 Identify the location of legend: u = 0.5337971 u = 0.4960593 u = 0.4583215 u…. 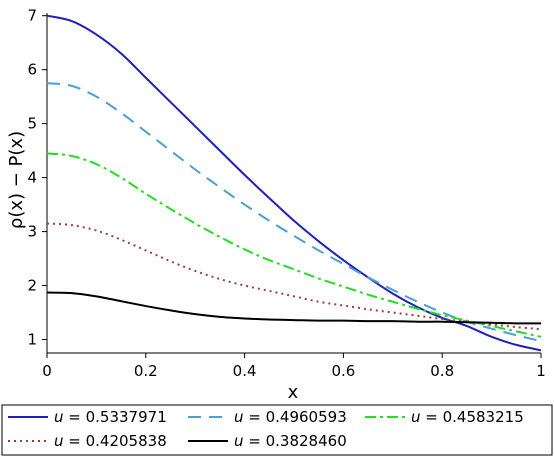
(277, 430).